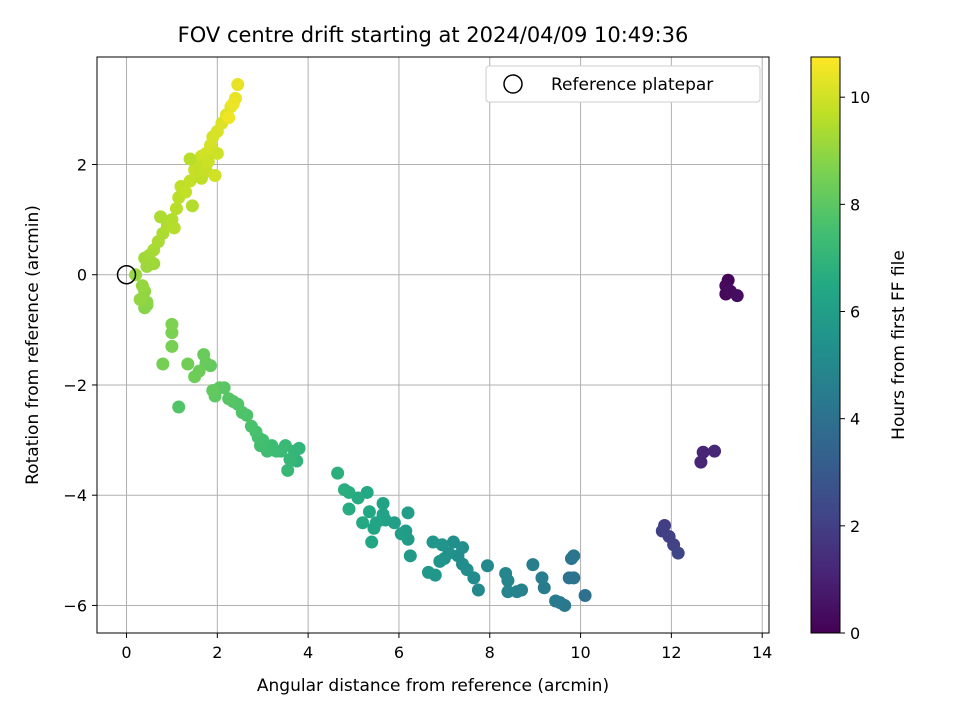 The height and width of the screenshot is (720, 960). I want to click on y-tick-label: 2, so click(82, 164).